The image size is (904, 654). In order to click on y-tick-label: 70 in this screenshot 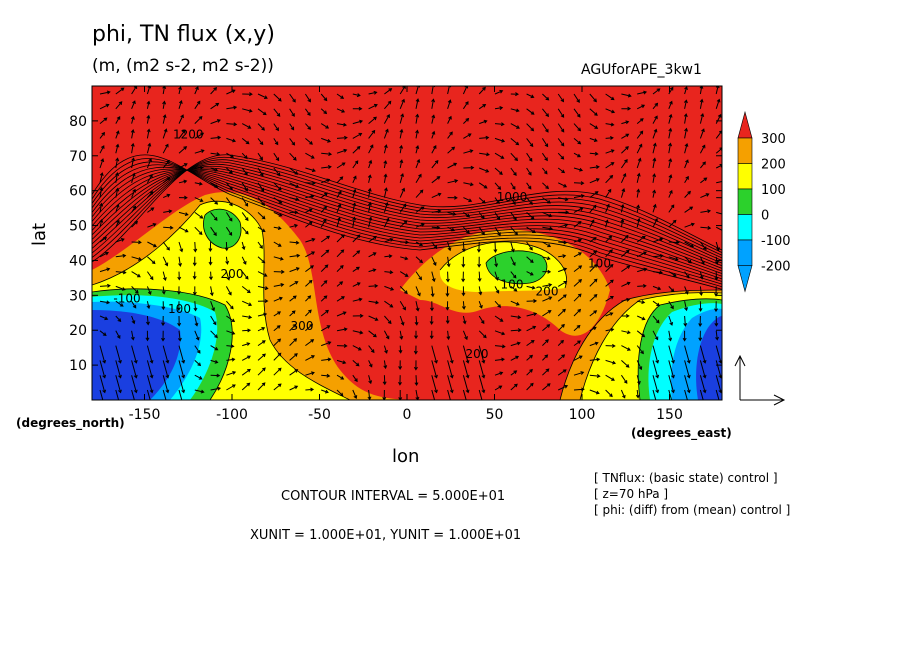, I will do `click(78, 157)`.